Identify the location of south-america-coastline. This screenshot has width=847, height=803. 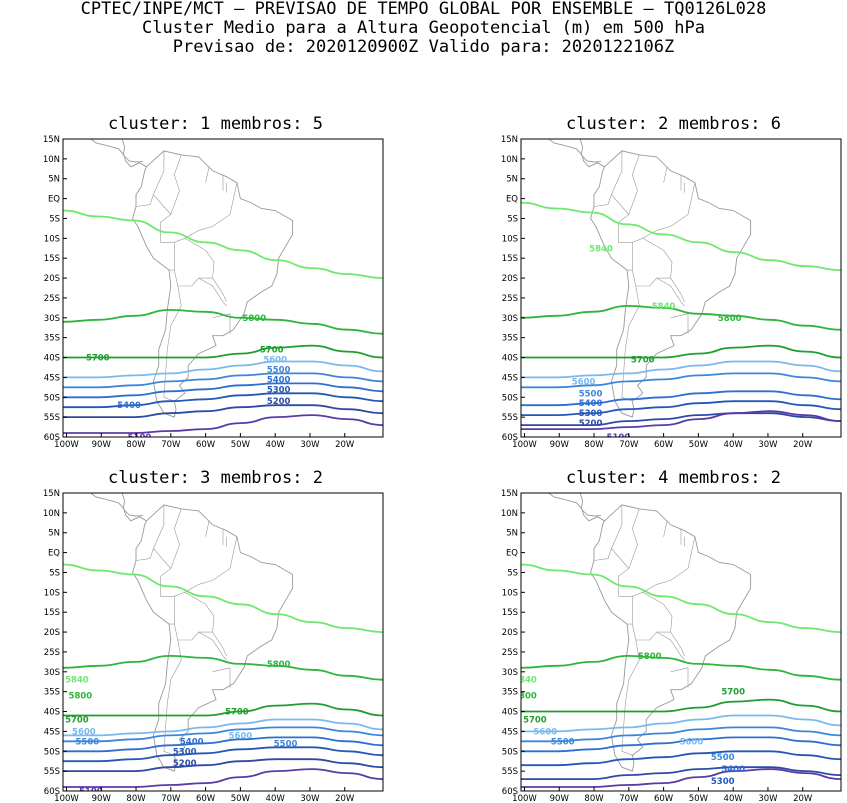
(671, 638).